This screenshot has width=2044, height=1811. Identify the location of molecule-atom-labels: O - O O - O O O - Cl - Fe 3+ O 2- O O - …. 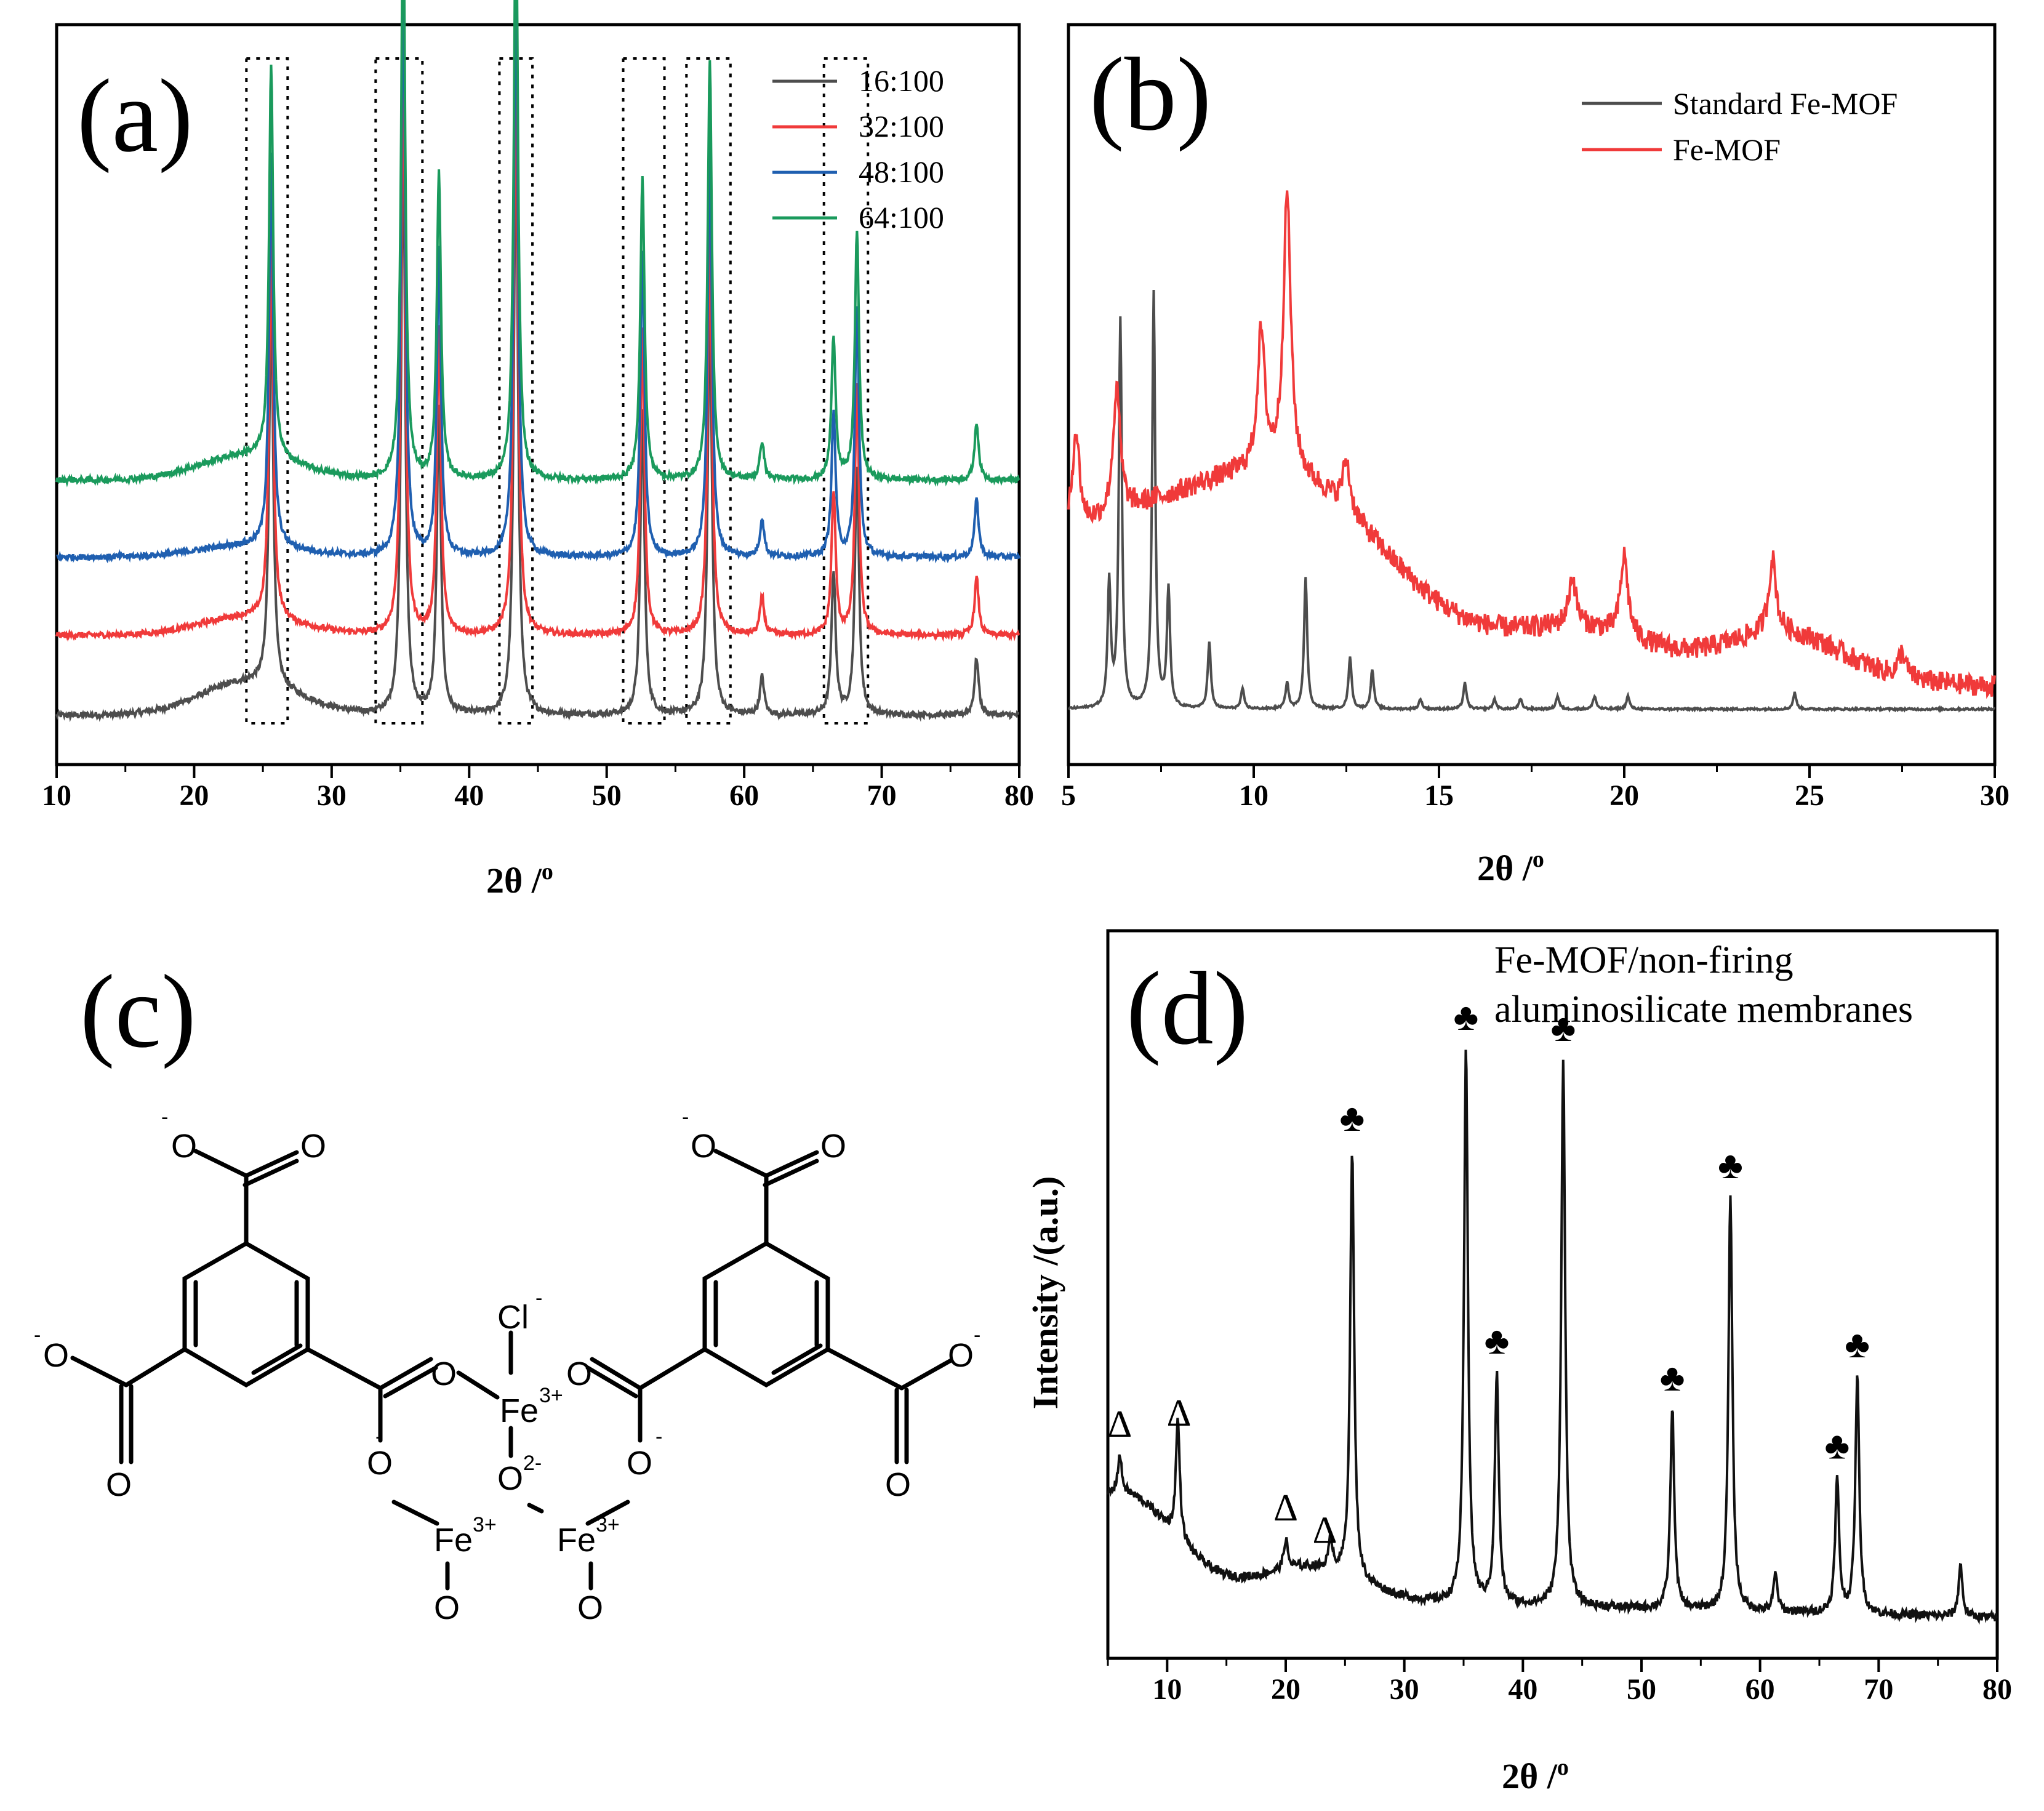
(507, 1366).